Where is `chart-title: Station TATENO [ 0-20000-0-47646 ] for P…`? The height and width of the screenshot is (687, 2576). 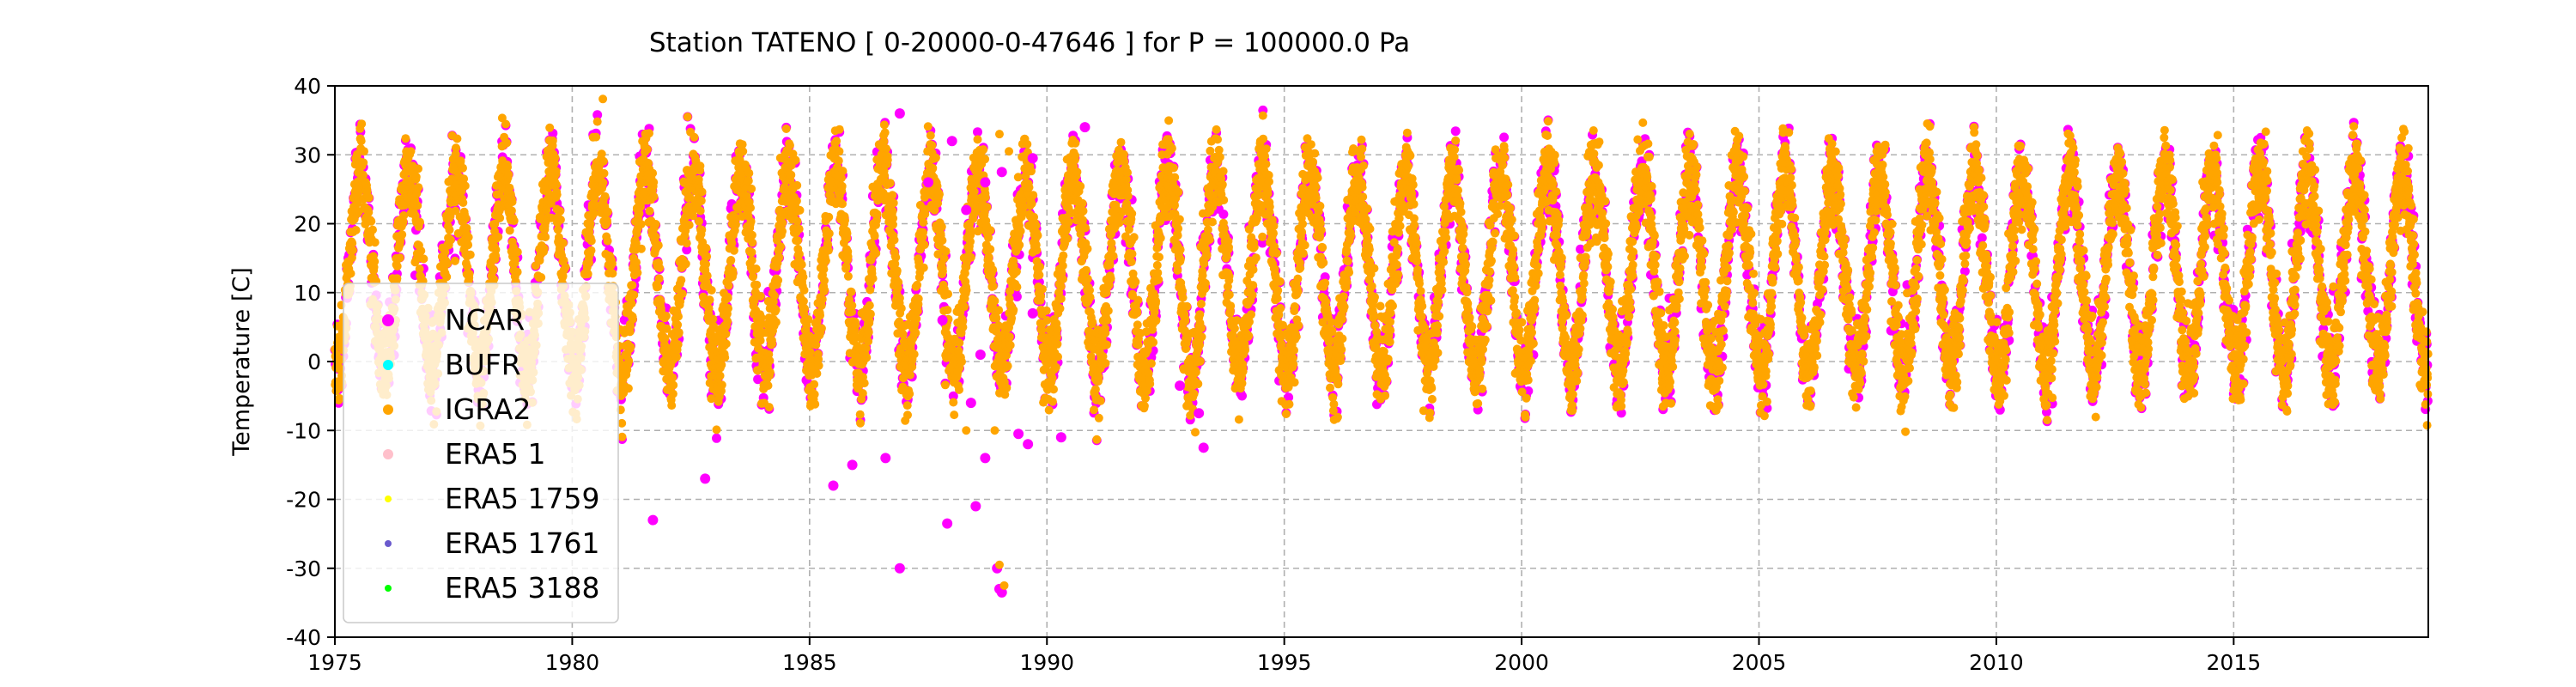
chart-title: Station TATENO [ 0-20000-0-47646 ] for P… is located at coordinates (1030, 42).